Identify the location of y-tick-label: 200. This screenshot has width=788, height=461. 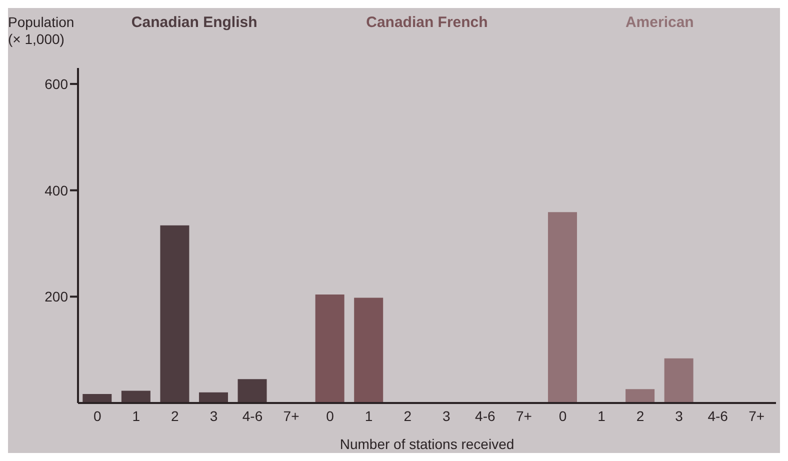
(56, 296).